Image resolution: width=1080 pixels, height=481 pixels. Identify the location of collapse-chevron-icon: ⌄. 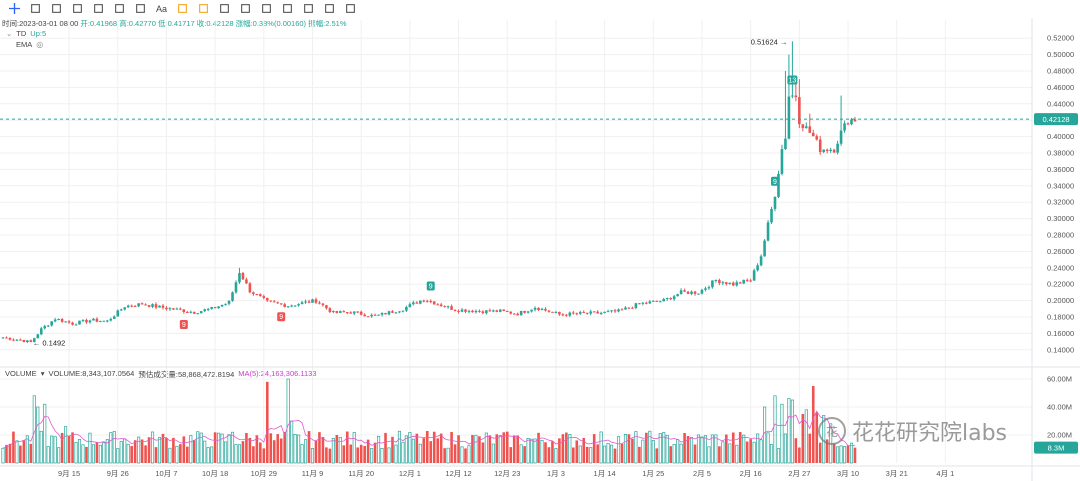
(9, 33).